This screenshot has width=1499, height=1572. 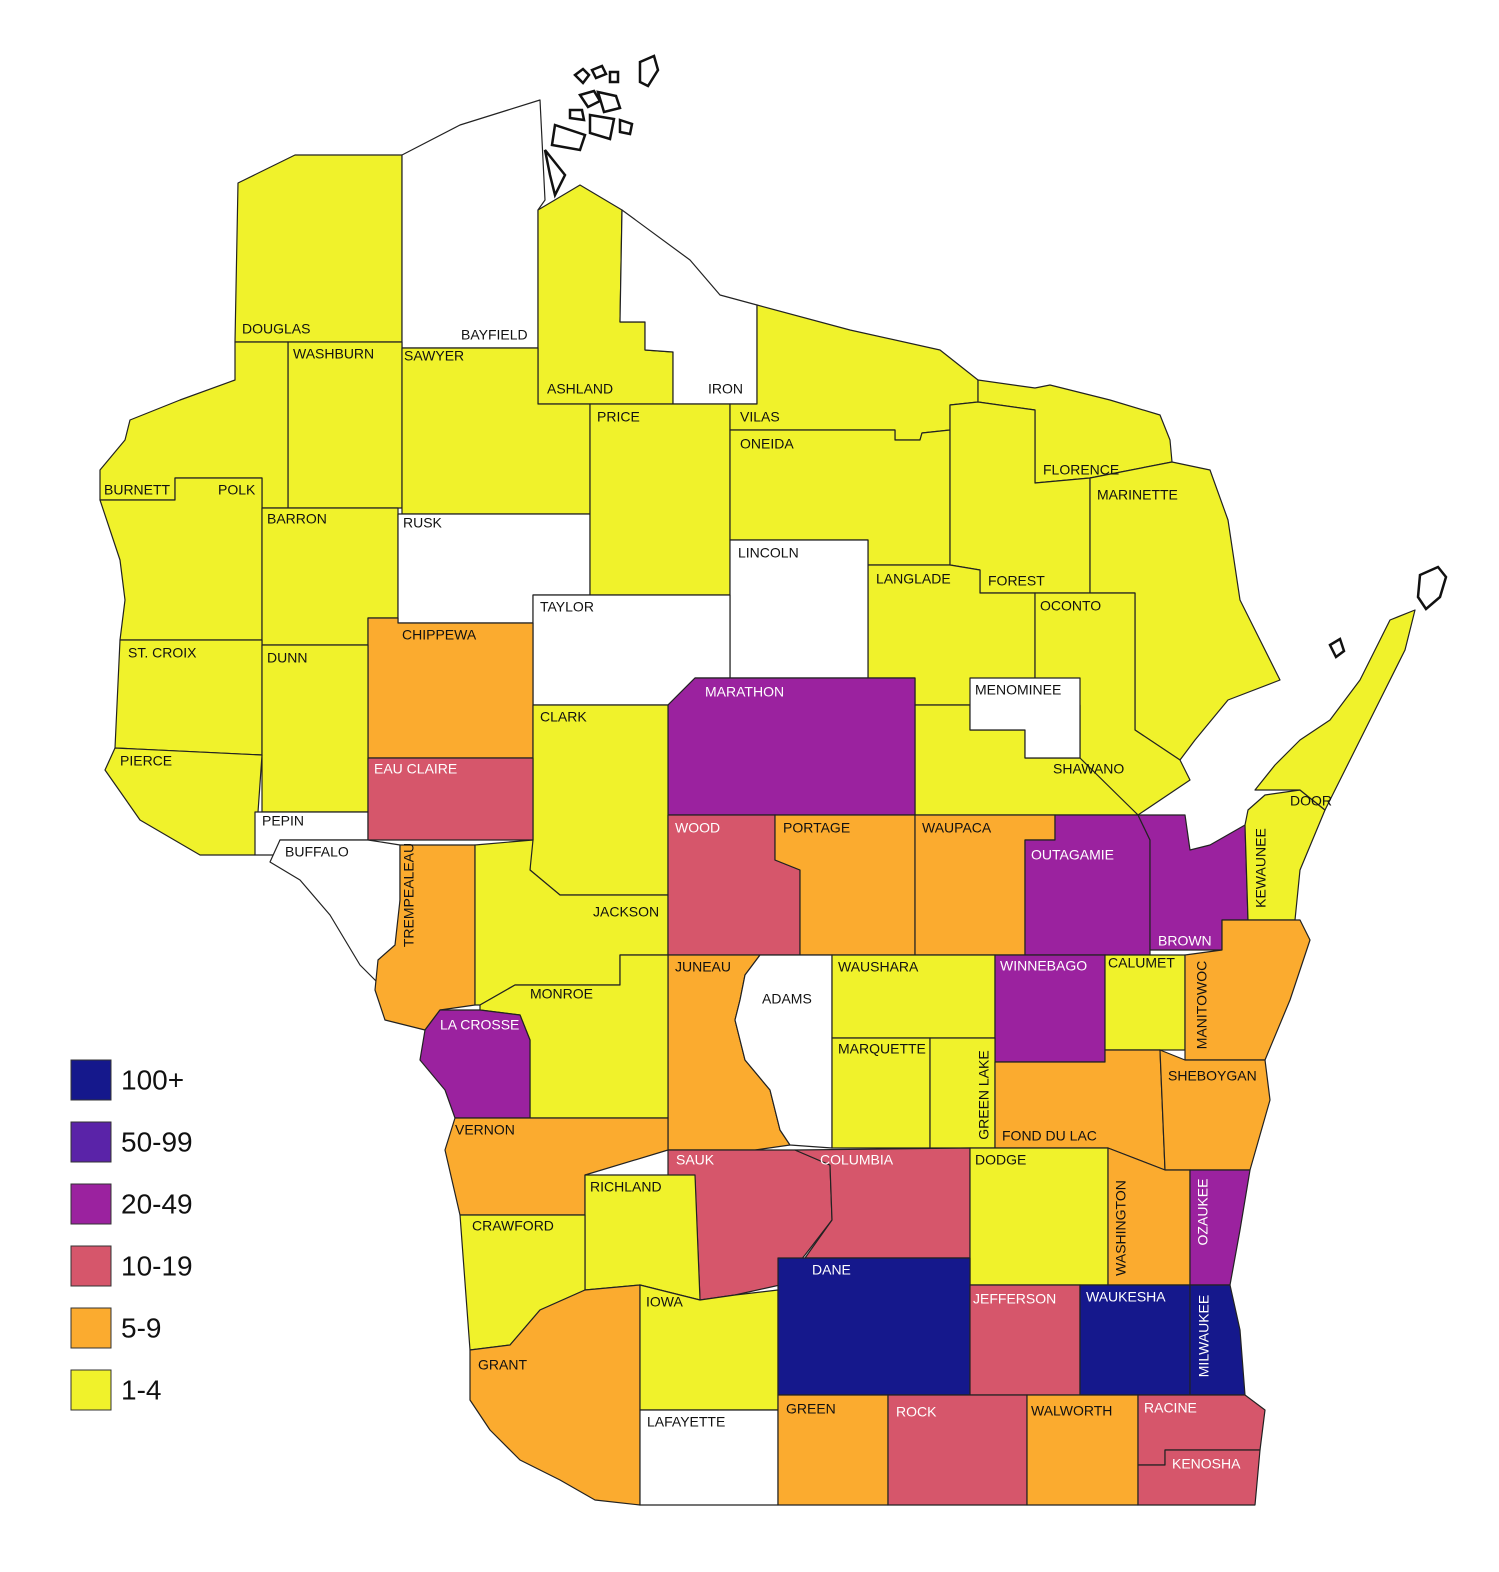 What do you see at coordinates (626, 1187) in the screenshot?
I see `county-label: RICHLAND` at bounding box center [626, 1187].